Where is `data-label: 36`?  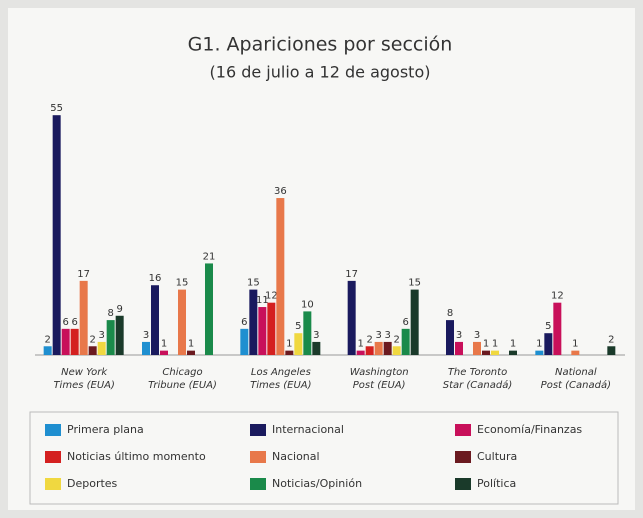
data-label: 36 is located at coordinates (280, 191).